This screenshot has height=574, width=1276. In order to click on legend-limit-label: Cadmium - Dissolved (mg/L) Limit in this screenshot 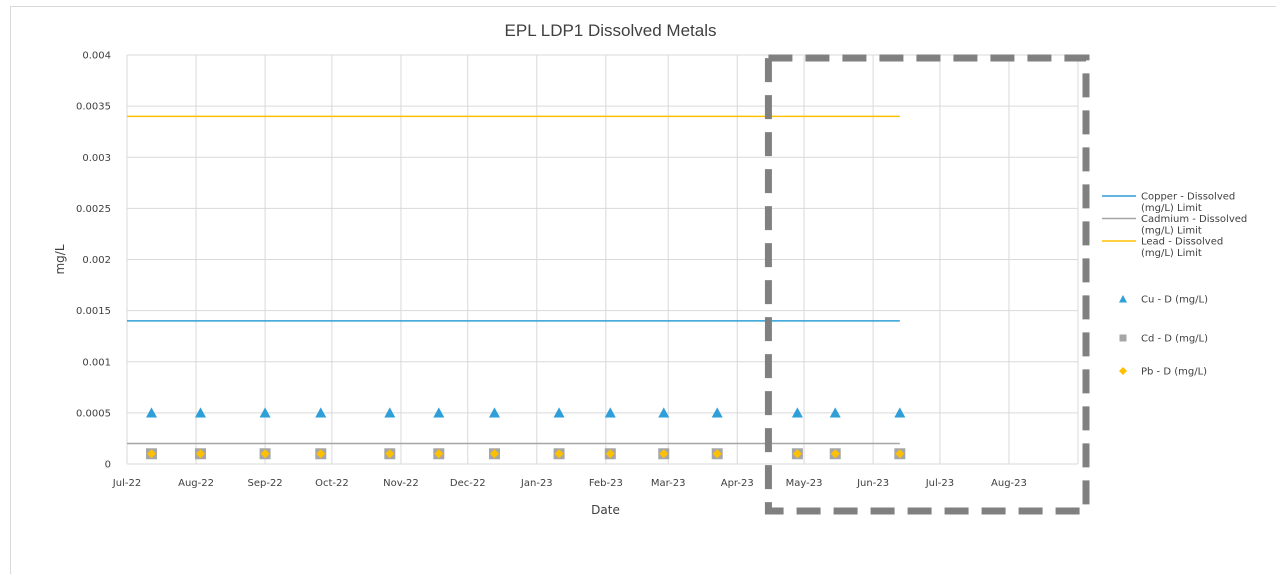, I will do `click(1194, 225)`.